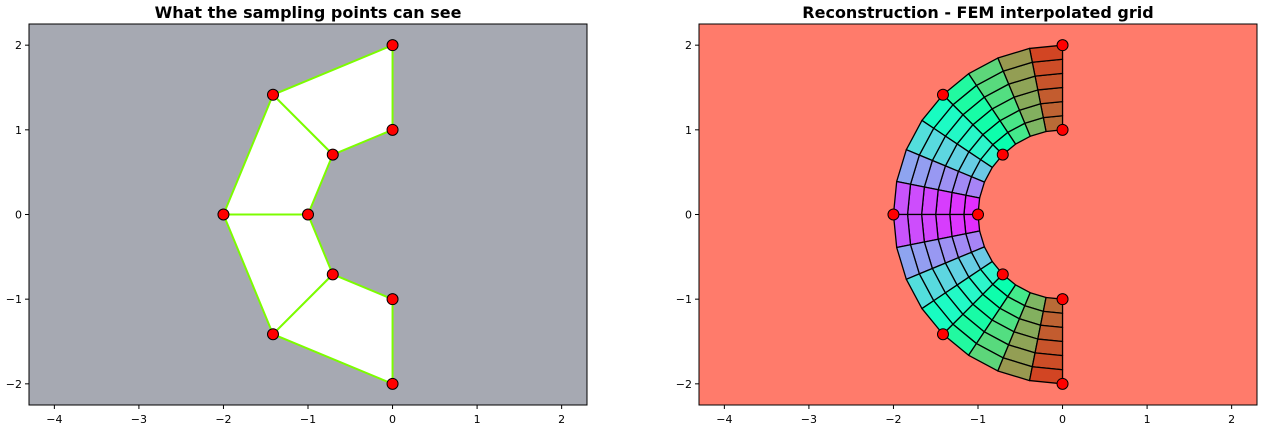 Image resolution: width=1267 pixels, height=429 pixels. Describe the element at coordinates (308, 12) in the screenshot. I see `chart-title: What the sampling points can see` at that location.